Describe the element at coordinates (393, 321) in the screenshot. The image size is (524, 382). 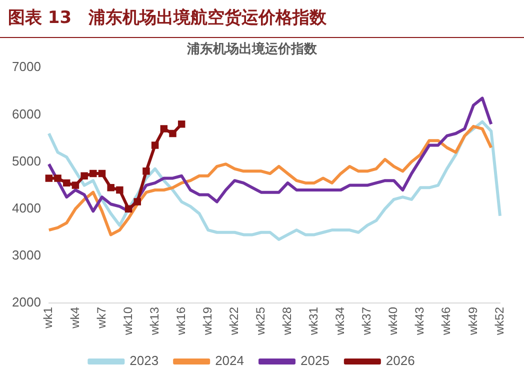
I see `x-tick-label: wk40` at that location.